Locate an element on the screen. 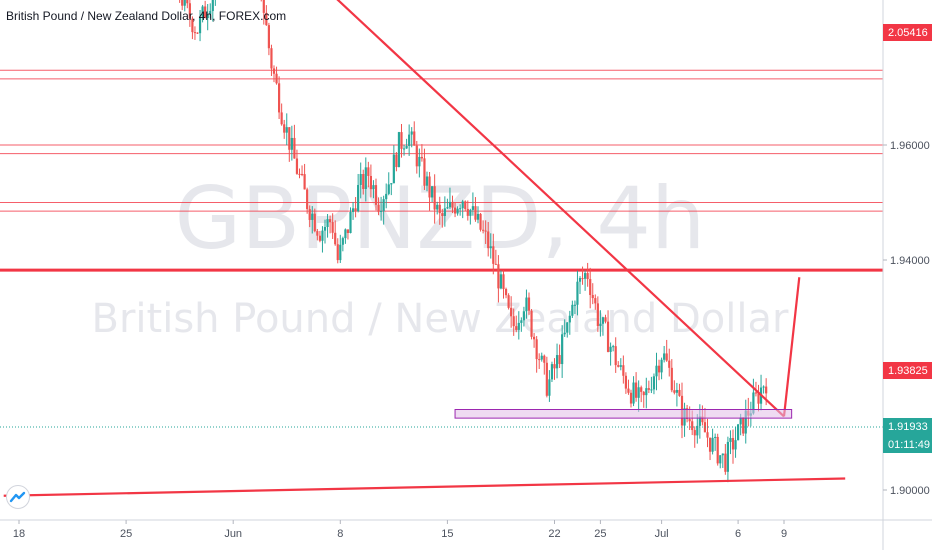  tradingview-logo-icon is located at coordinates (18, 497).